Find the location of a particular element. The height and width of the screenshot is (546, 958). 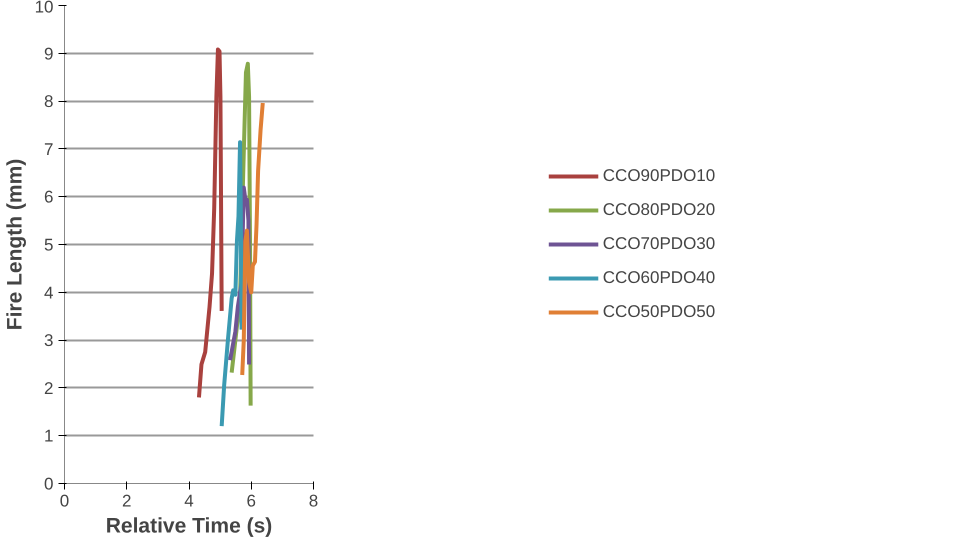

x-tick-label: 6 is located at coordinates (251, 501).